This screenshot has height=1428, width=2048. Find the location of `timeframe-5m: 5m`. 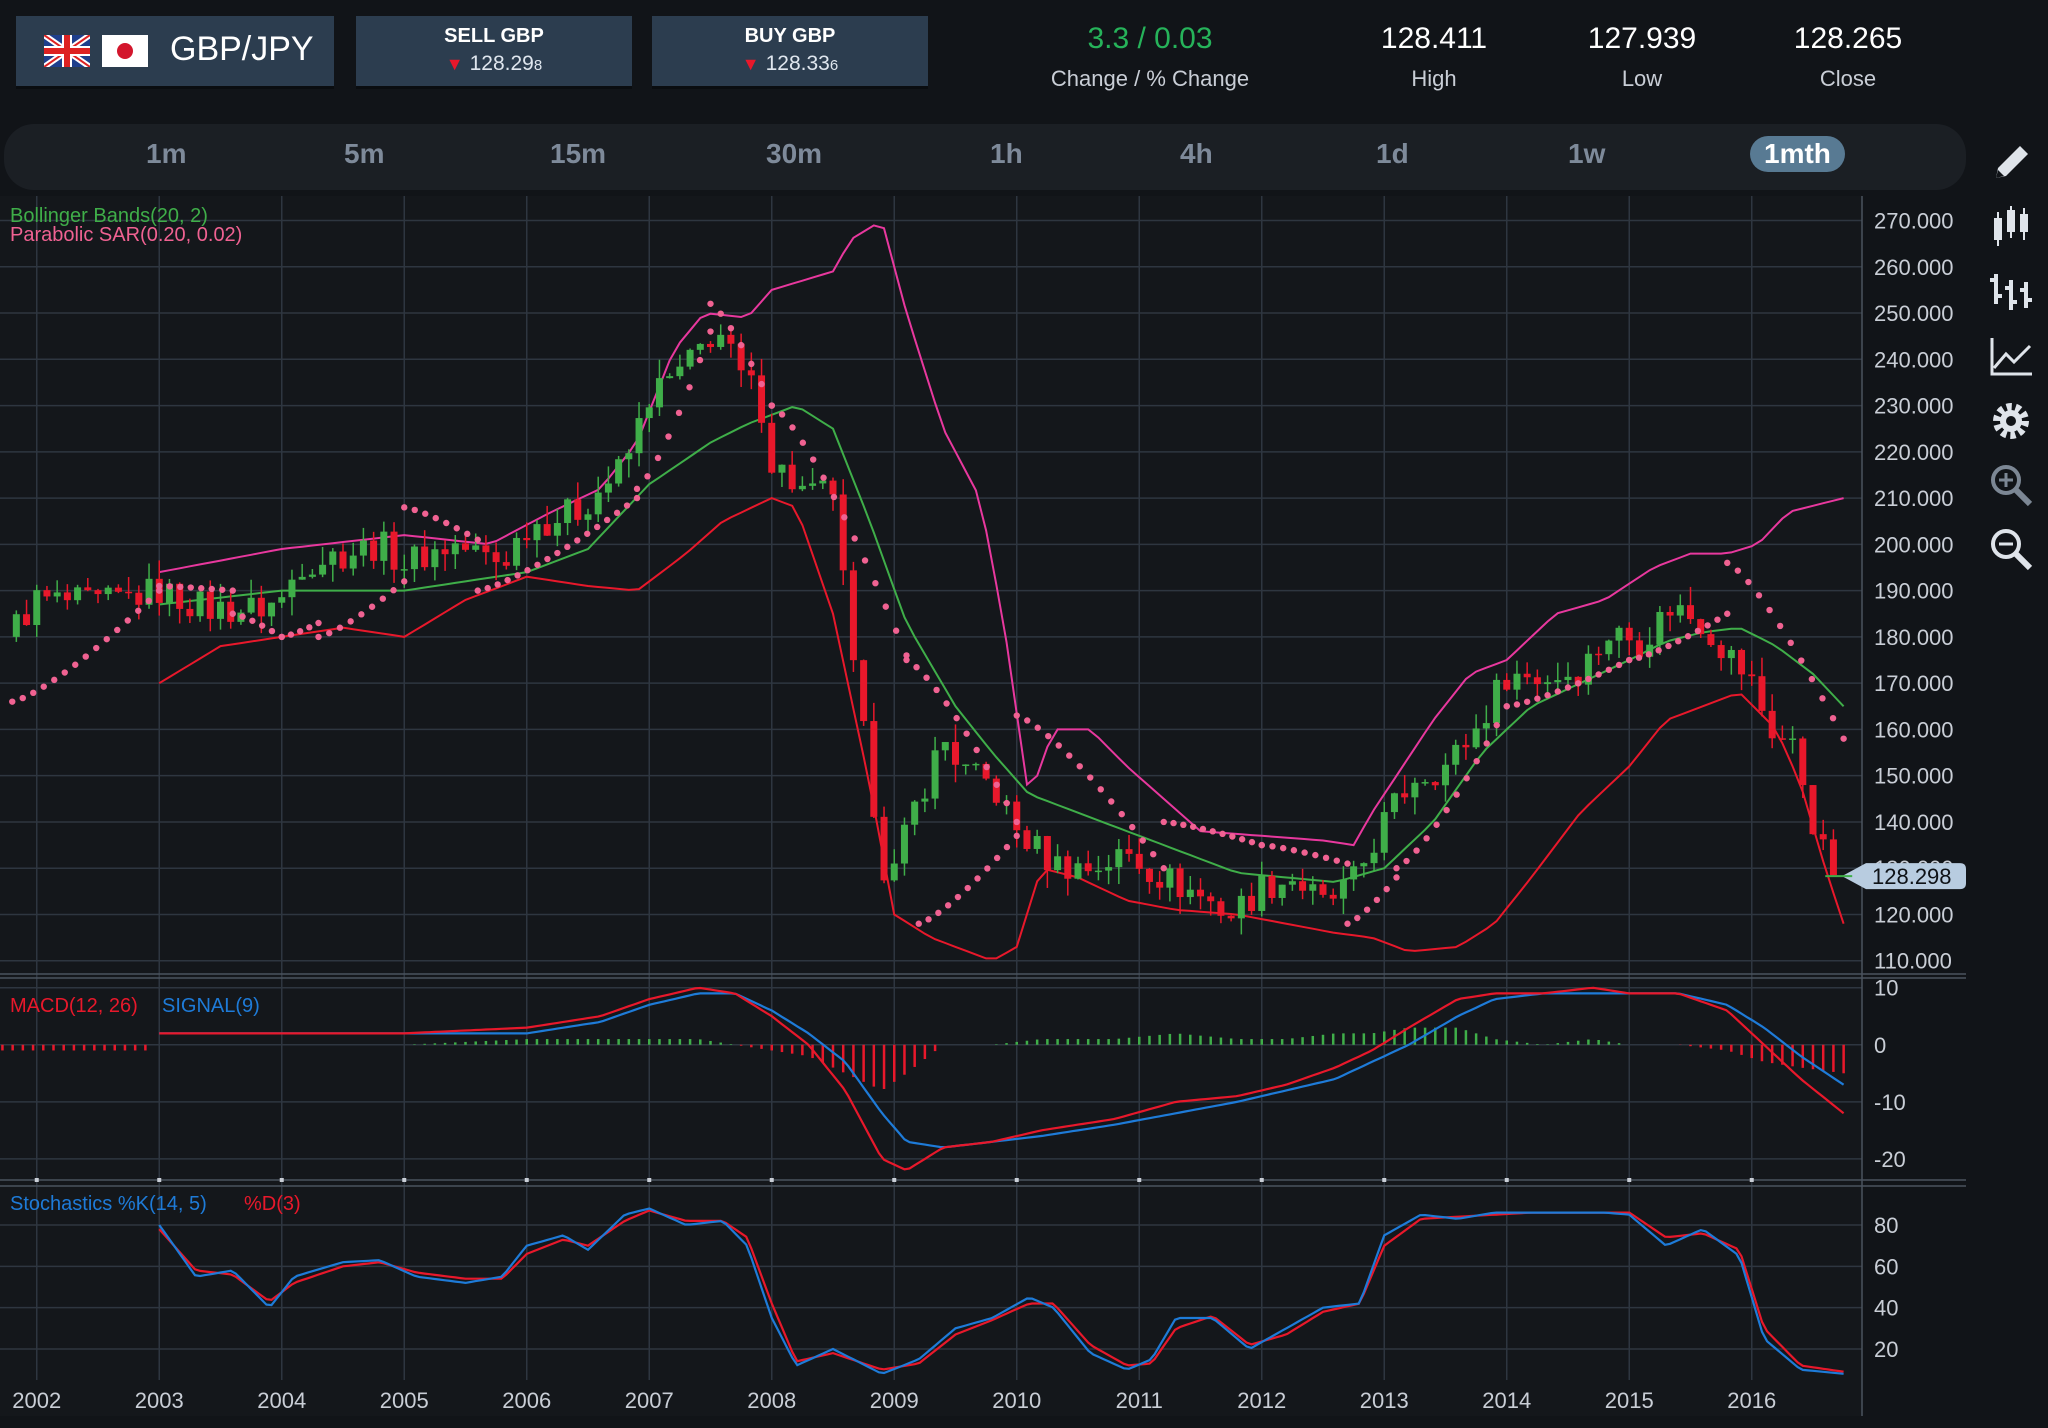

timeframe-5m: 5m is located at coordinates (364, 153).